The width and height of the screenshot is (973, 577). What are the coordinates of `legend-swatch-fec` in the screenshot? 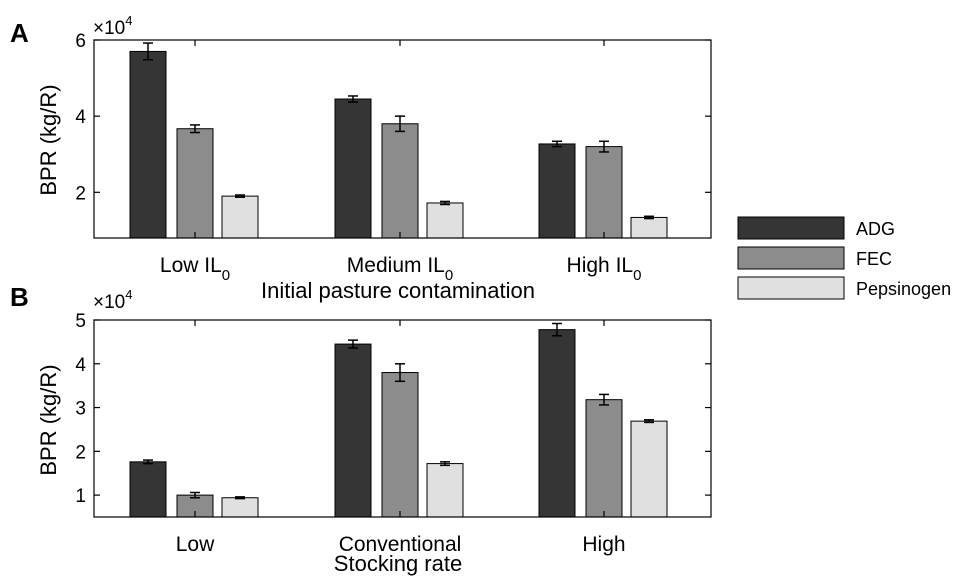 It's located at (791, 258).